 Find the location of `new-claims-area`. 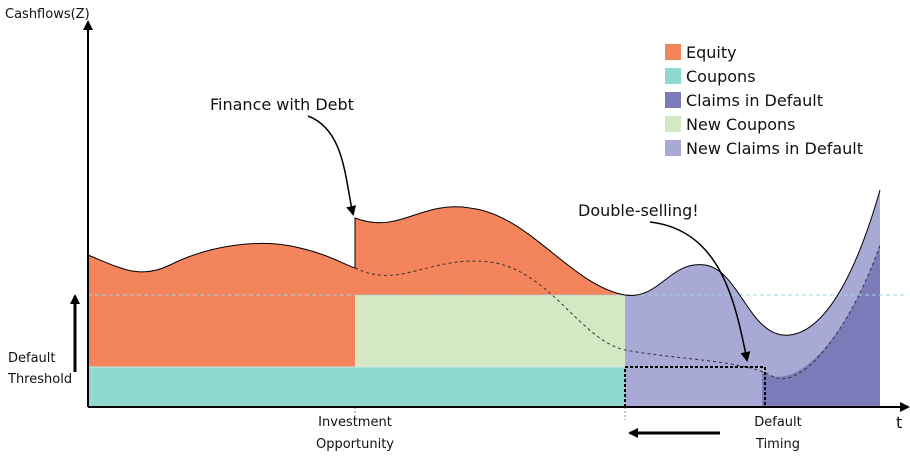

new-claims-area is located at coordinates (752, 298).